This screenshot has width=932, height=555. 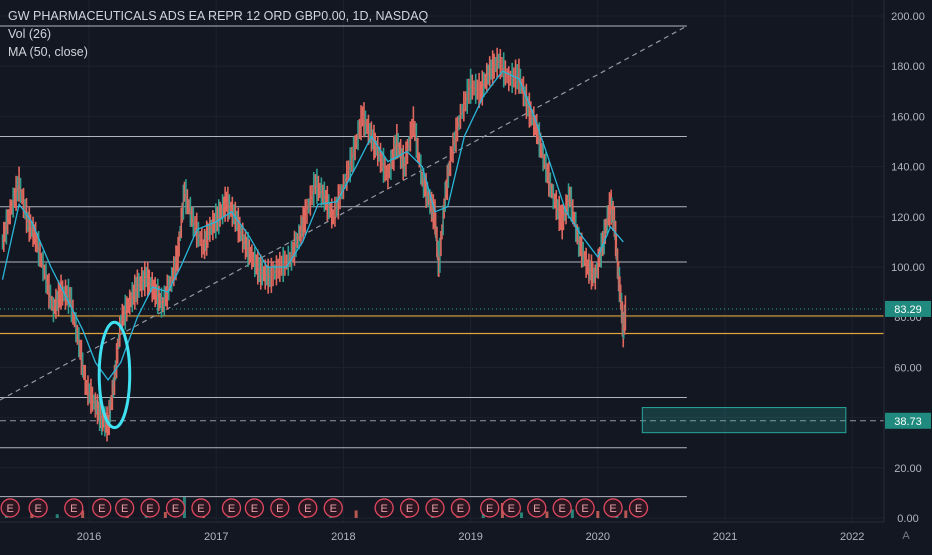 I want to click on y-tick-label: 20.00, so click(x=908, y=469).